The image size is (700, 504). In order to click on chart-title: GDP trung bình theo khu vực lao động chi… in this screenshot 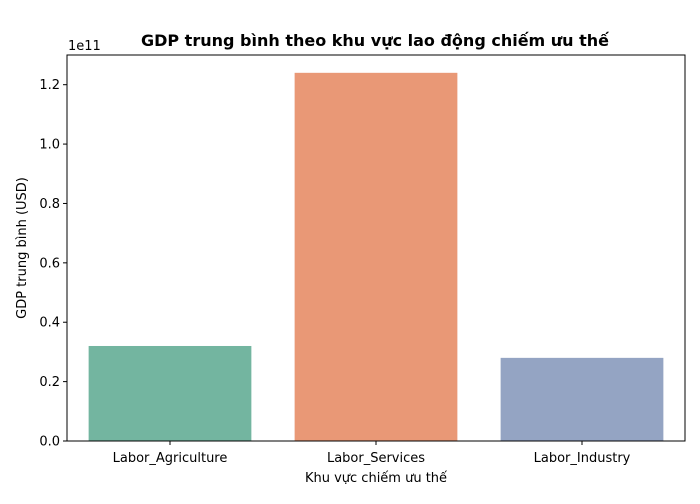, I will do `click(375, 40)`.